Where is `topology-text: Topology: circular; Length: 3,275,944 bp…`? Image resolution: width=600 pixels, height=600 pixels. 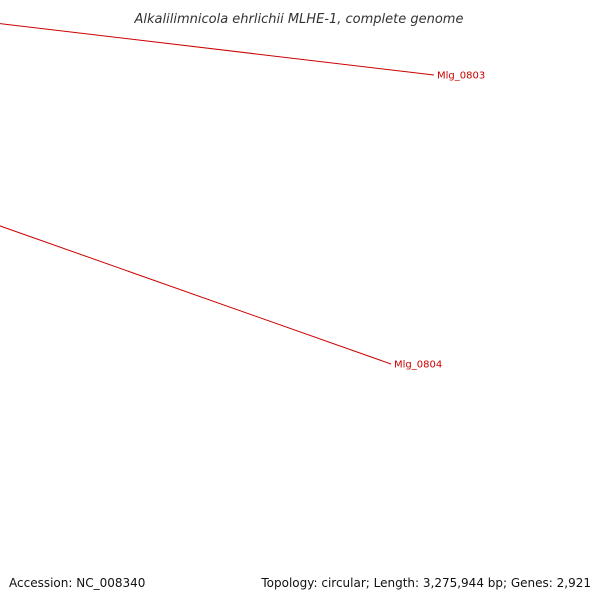
topology-text: Topology: circular; Length: 3,275,944 bp… is located at coordinates (426, 583).